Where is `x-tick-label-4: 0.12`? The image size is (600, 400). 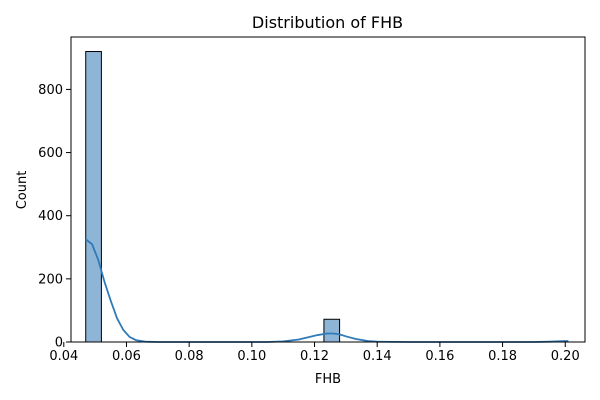 x-tick-label-4: 0.12 is located at coordinates (314, 356).